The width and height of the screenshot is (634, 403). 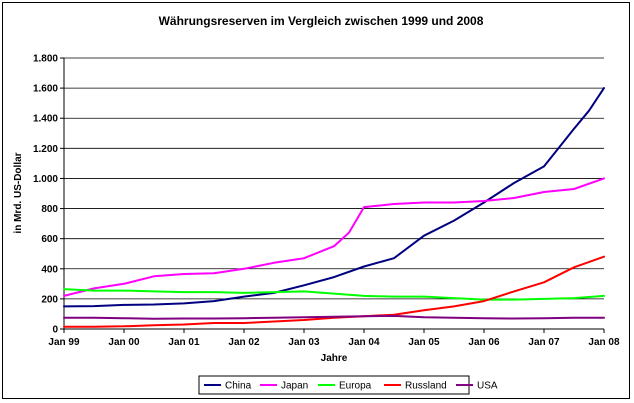 What do you see at coordinates (45, 179) in the screenshot?
I see `y-tick-label: 1.000` at bounding box center [45, 179].